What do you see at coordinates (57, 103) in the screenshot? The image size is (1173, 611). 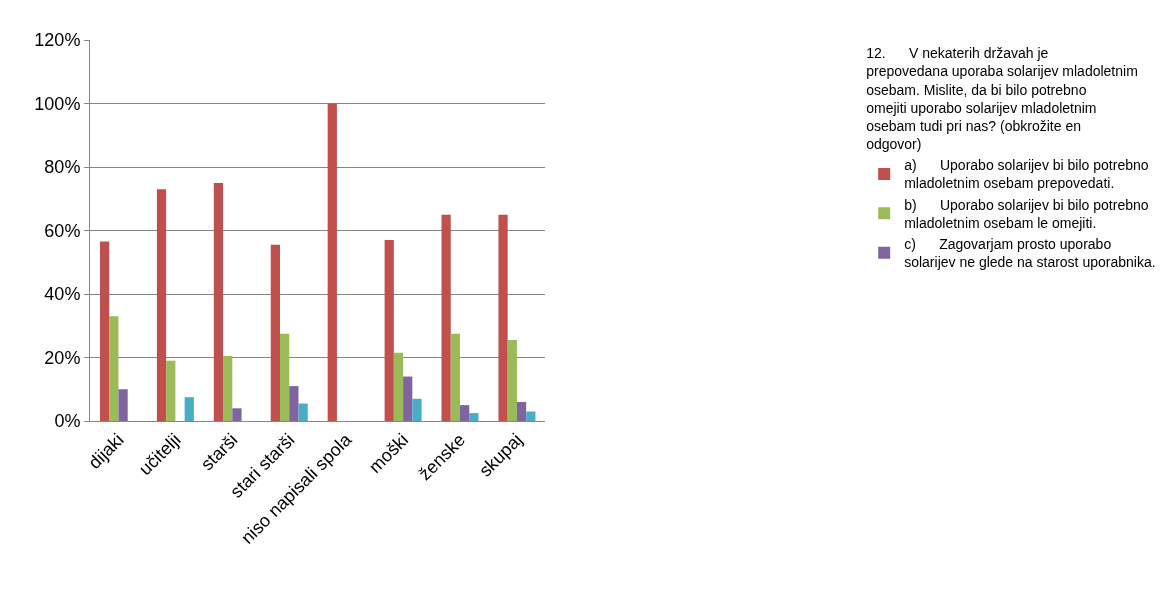 I see `y-tick-label: 100%` at bounding box center [57, 103].